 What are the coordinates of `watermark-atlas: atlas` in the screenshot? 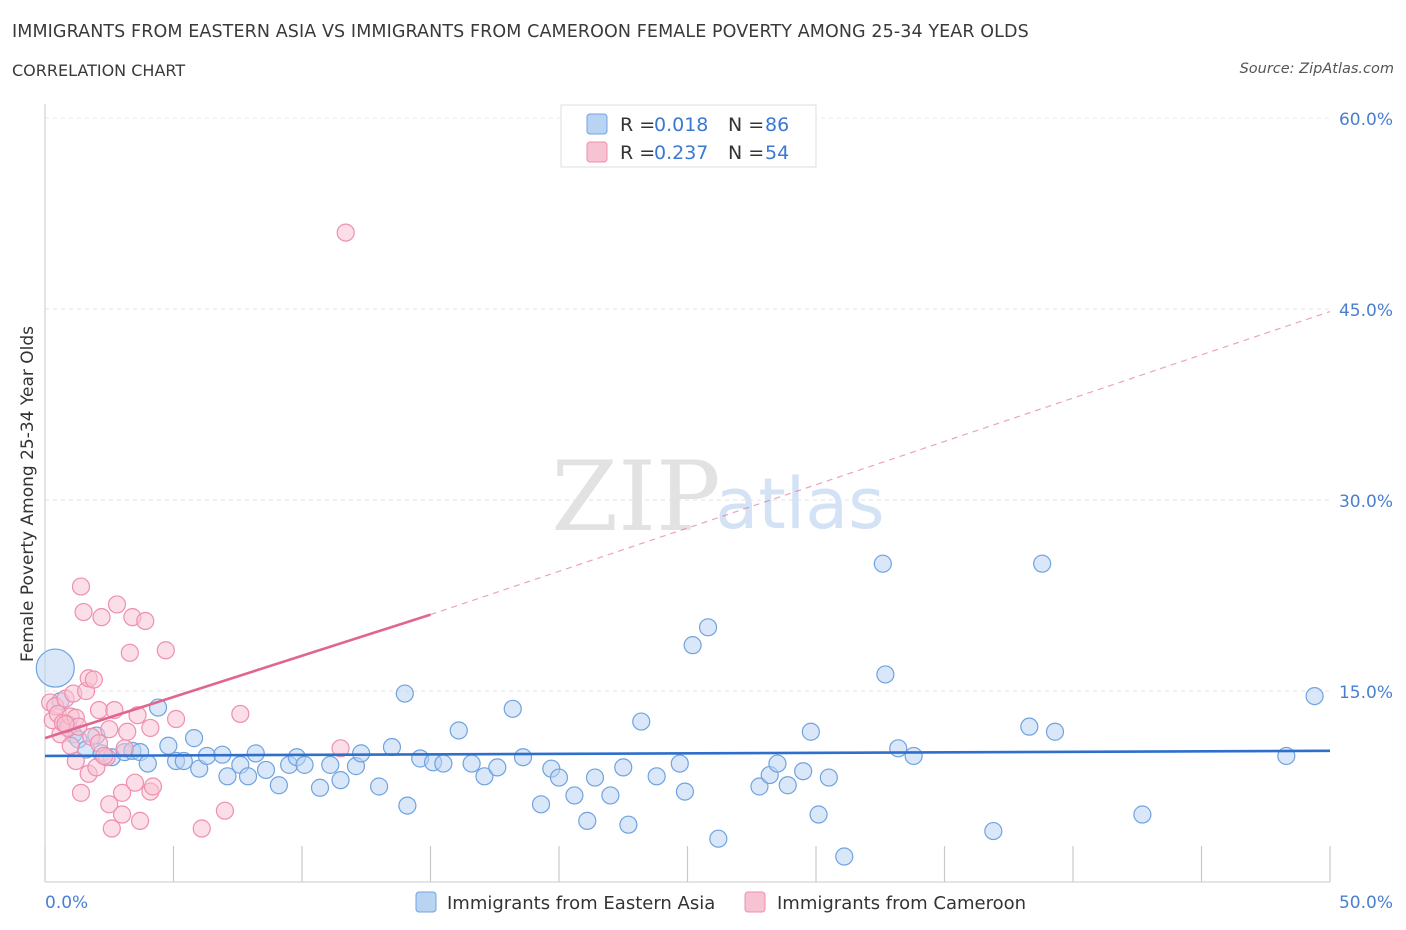 It's located at (799, 504).